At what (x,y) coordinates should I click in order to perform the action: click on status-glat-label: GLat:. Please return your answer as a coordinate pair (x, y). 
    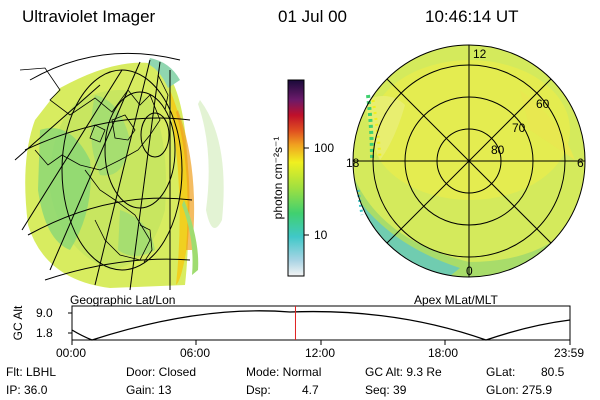
    Looking at the image, I should click on (501, 372).